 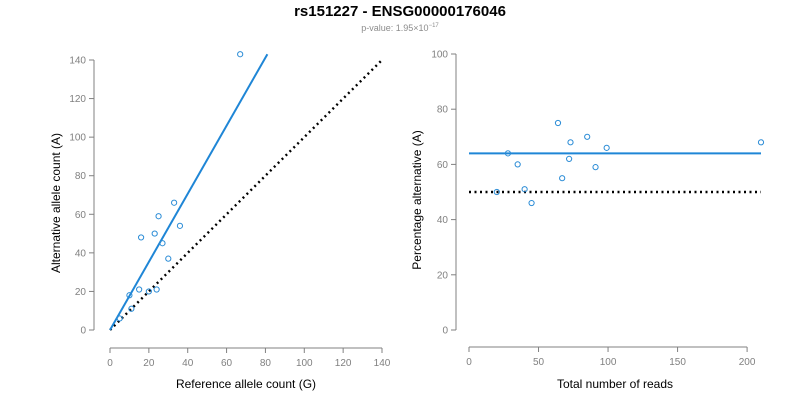 I want to click on x-tick-label: 200, so click(x=747, y=362).